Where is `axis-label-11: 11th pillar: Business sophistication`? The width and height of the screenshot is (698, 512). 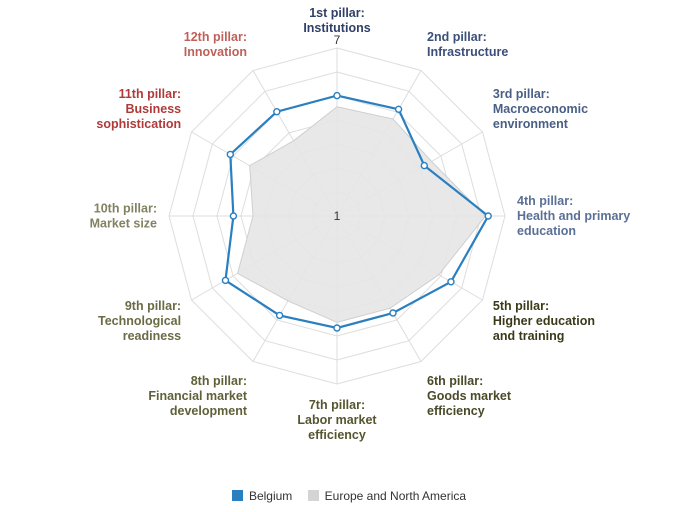
axis-label-11: 11th pillar: Business sophistication is located at coordinates (138, 109).